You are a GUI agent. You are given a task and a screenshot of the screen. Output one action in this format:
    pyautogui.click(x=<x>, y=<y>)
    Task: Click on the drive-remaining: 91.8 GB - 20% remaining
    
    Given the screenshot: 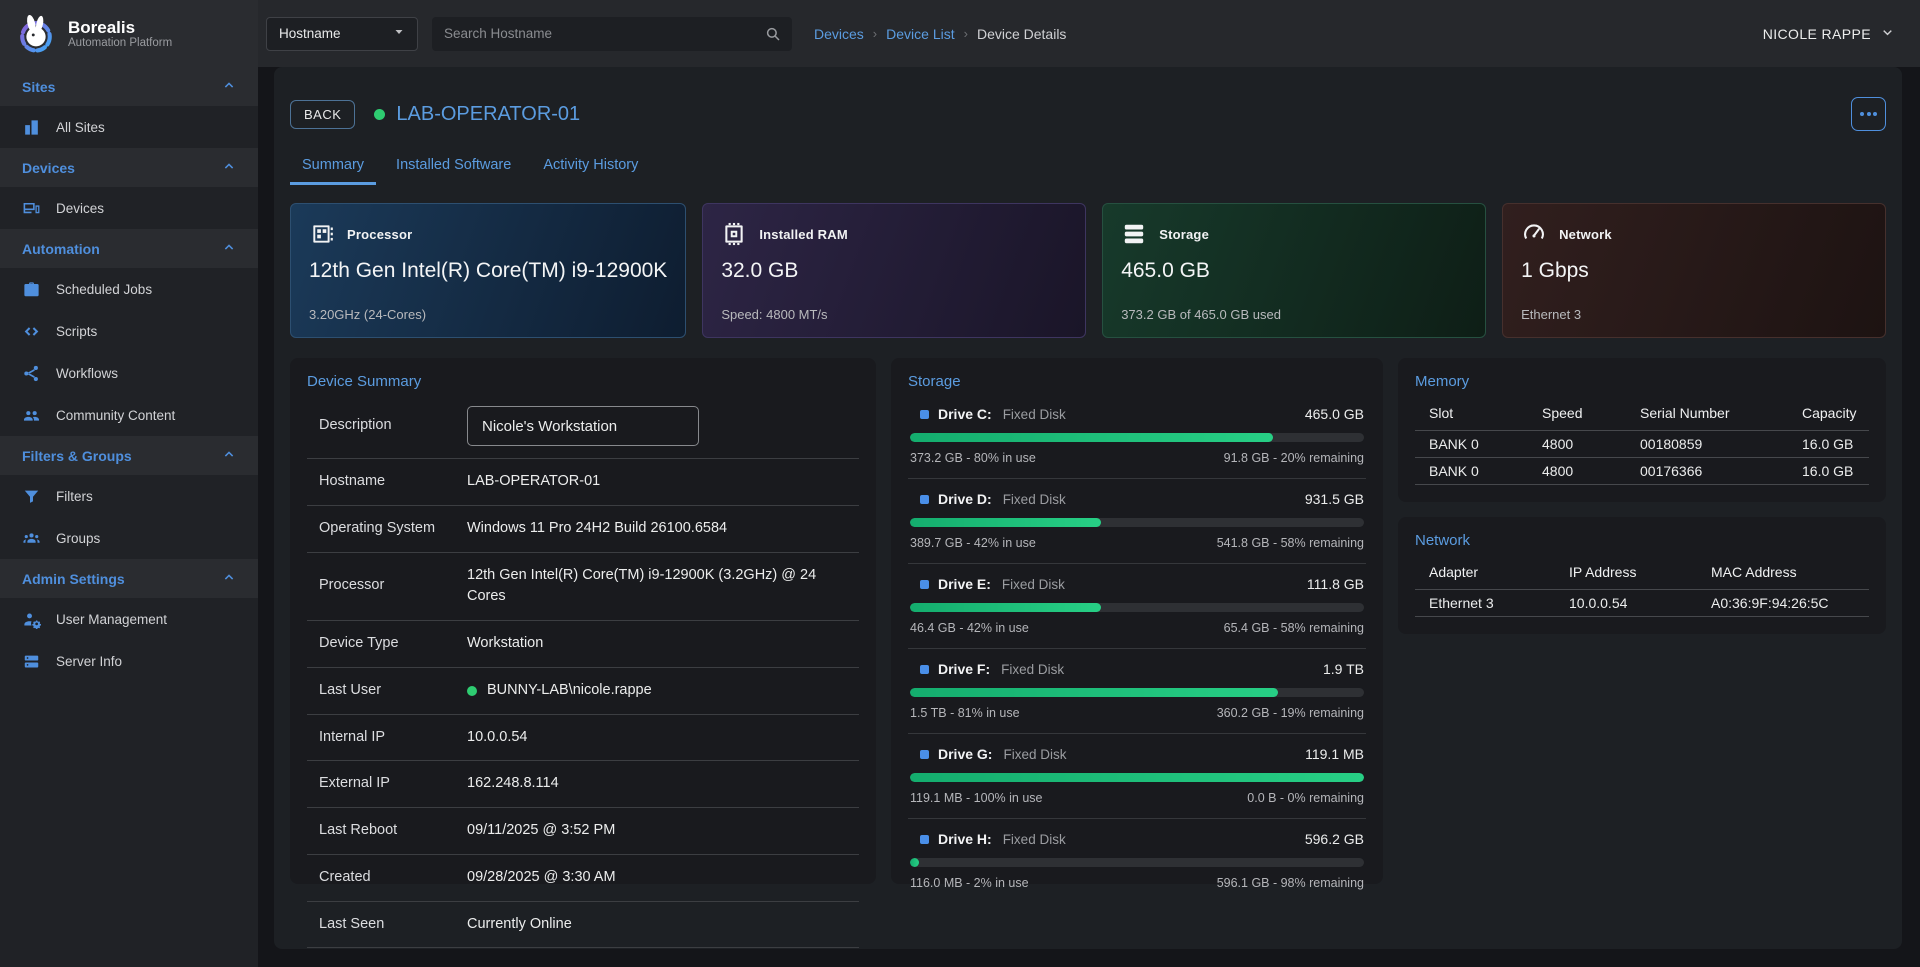 What is the action you would take?
    pyautogui.click(x=1293, y=458)
    